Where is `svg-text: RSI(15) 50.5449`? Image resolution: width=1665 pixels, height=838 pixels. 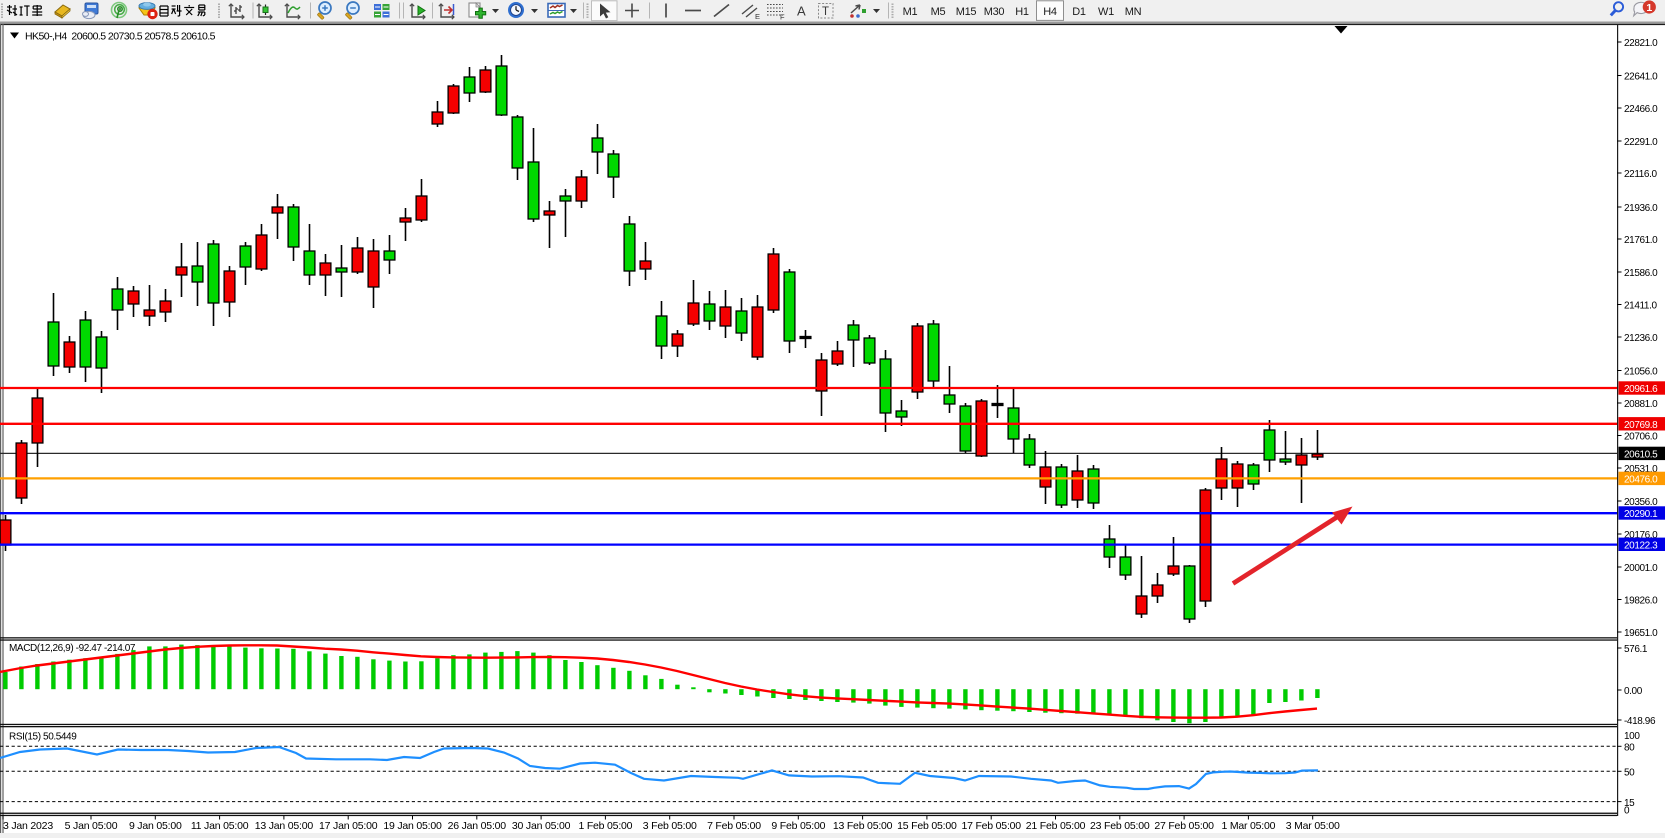 svg-text: RSI(15) 50.5449 is located at coordinates (43, 737).